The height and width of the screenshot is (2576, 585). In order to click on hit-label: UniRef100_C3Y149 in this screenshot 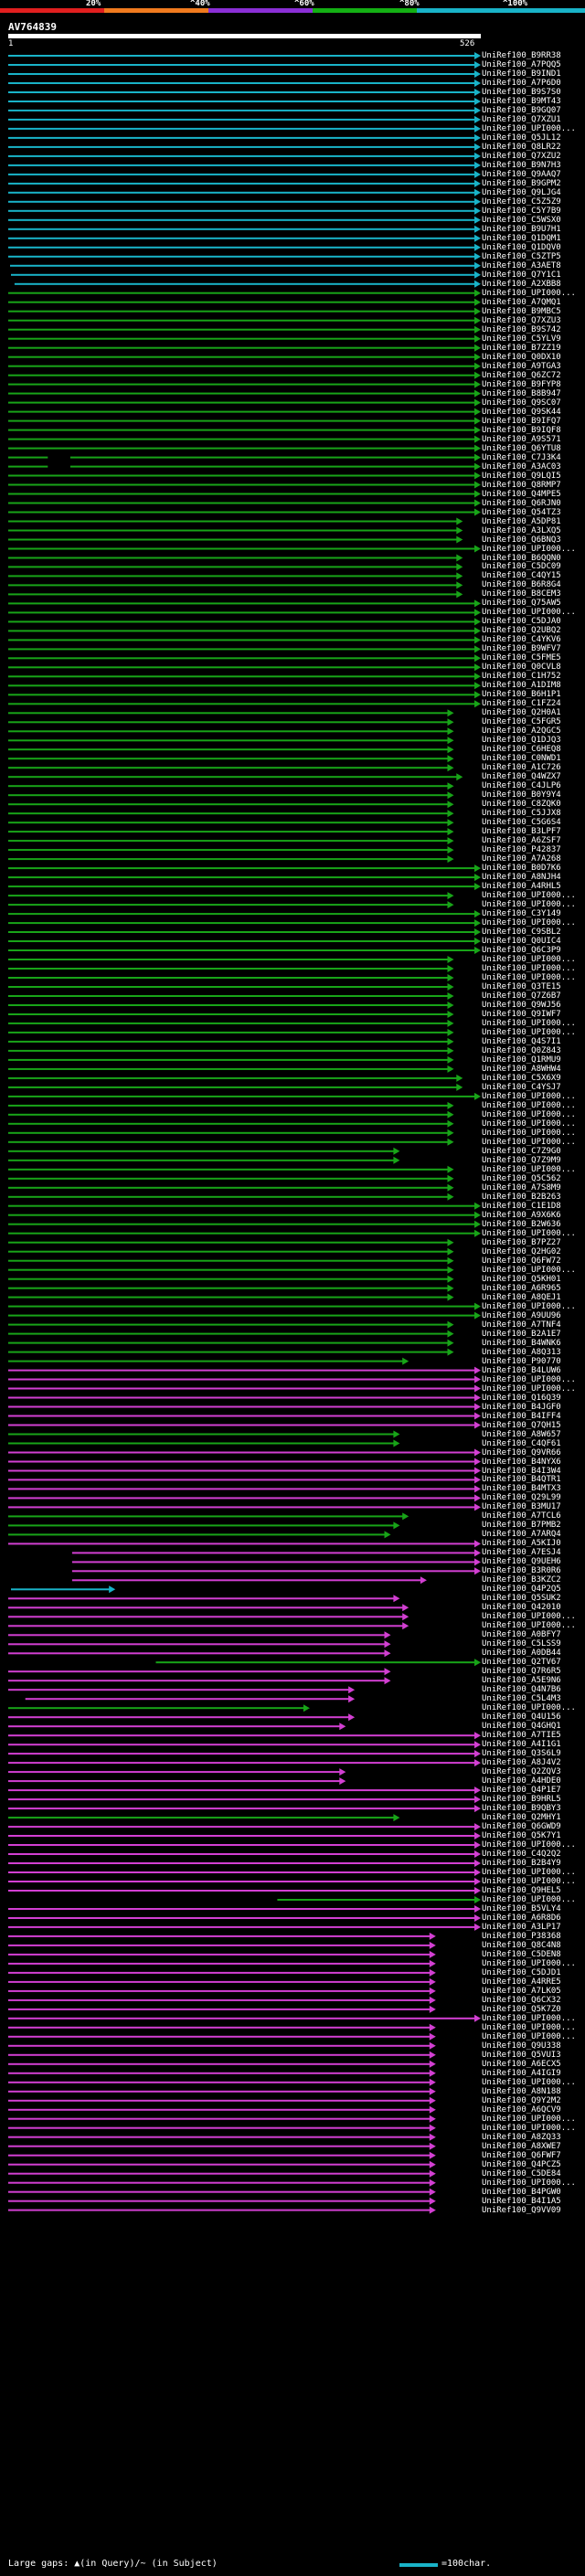, I will do `click(521, 914)`.